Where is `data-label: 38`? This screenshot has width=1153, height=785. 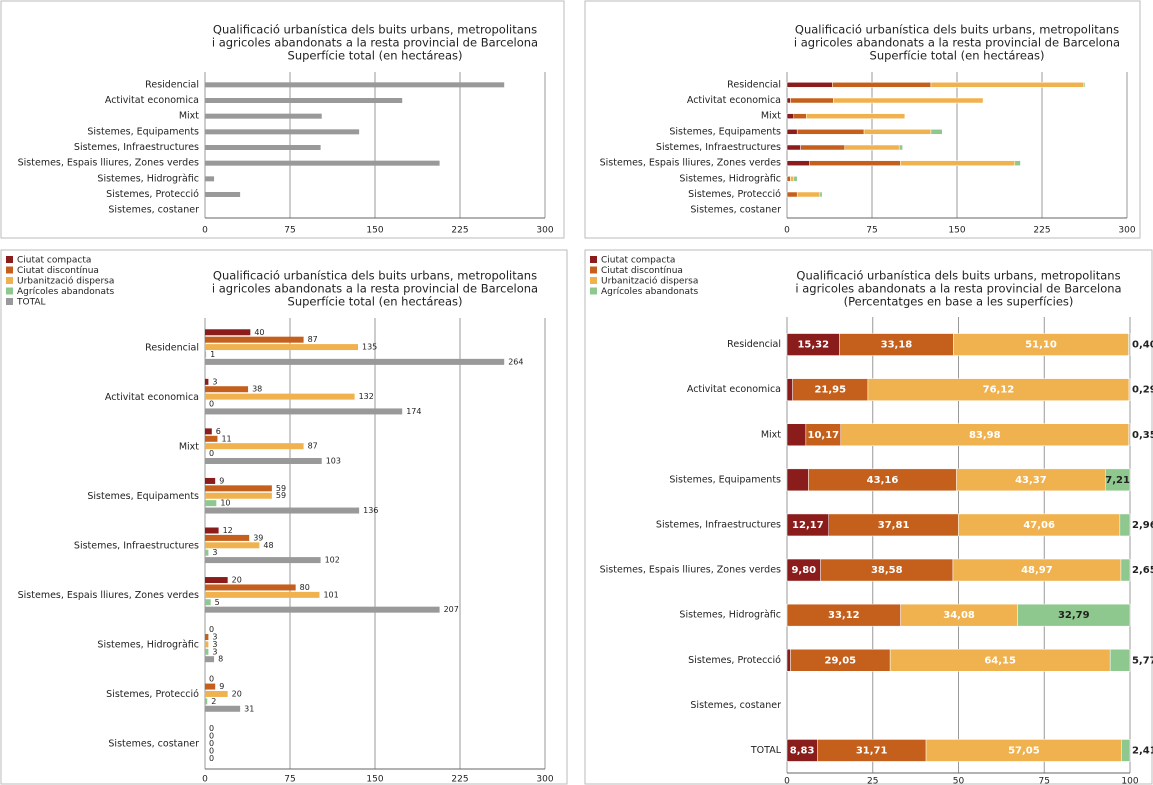
data-label: 38 is located at coordinates (257, 389).